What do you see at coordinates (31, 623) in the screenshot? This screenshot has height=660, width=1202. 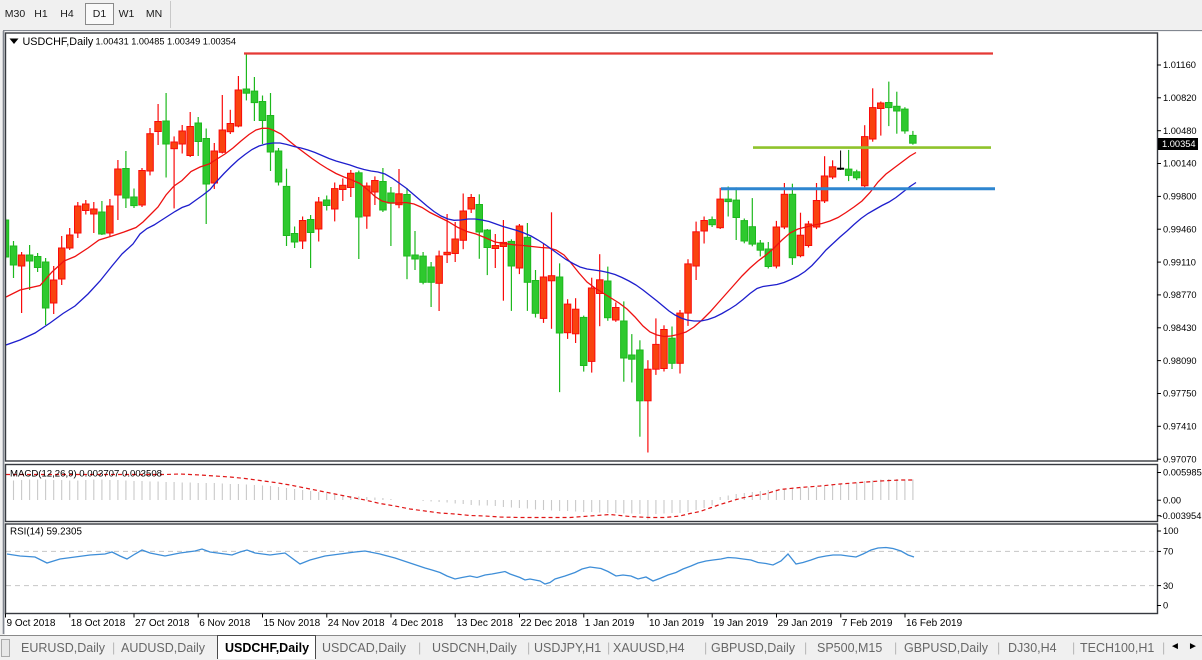 I see `svg-text: 9 Oct 2018` at bounding box center [31, 623].